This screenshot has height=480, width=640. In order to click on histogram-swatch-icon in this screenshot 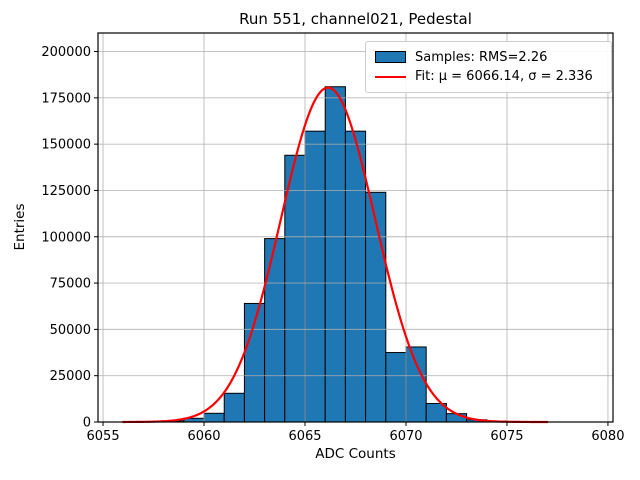, I will do `click(390, 57)`.